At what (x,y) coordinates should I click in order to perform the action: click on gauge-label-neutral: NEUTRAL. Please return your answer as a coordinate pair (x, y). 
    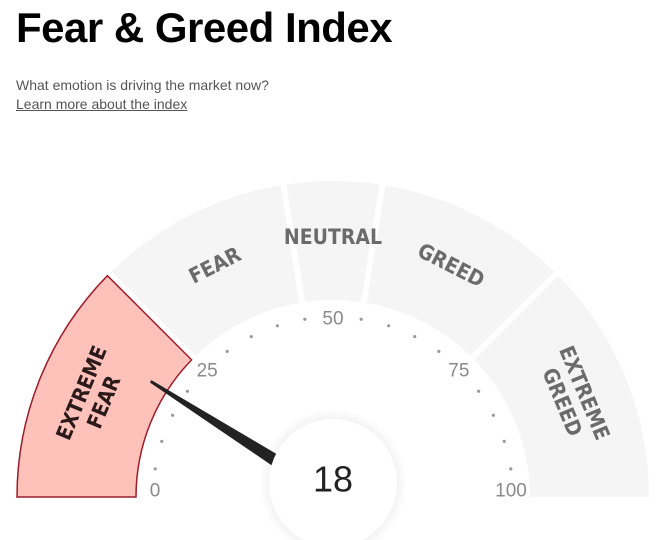
    Looking at the image, I should click on (333, 237).